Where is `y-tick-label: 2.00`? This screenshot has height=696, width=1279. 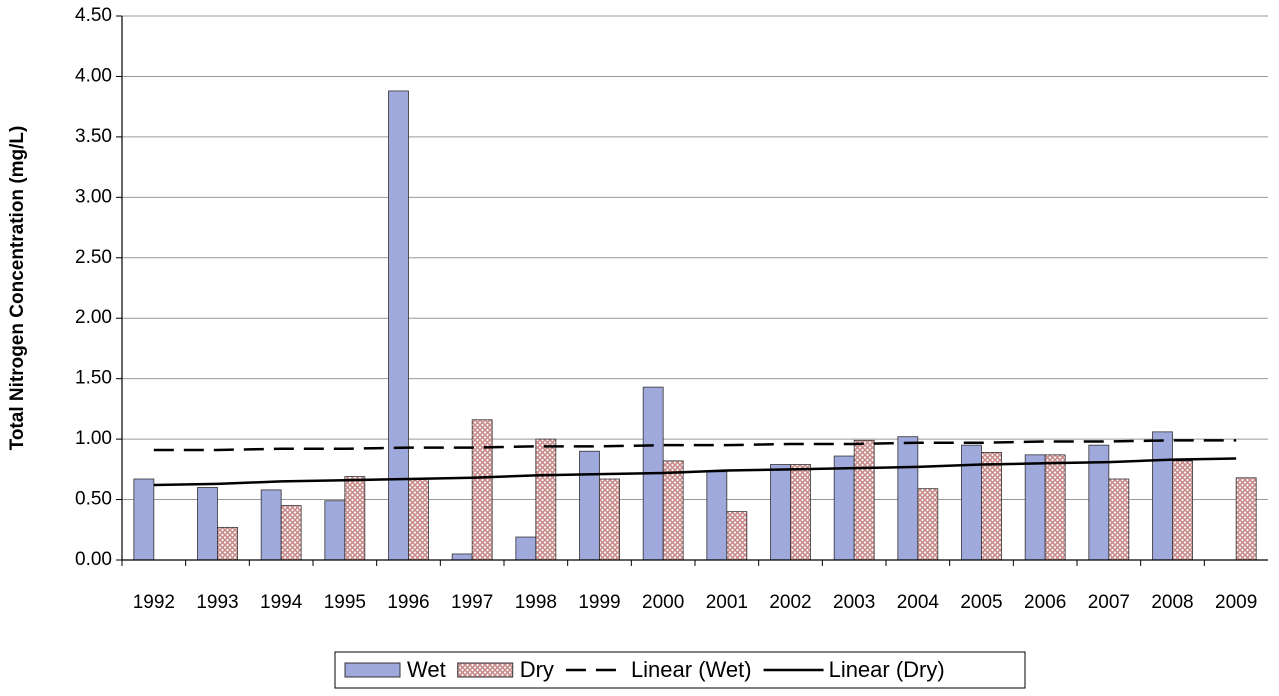
y-tick-label: 2.00 is located at coordinates (93, 317).